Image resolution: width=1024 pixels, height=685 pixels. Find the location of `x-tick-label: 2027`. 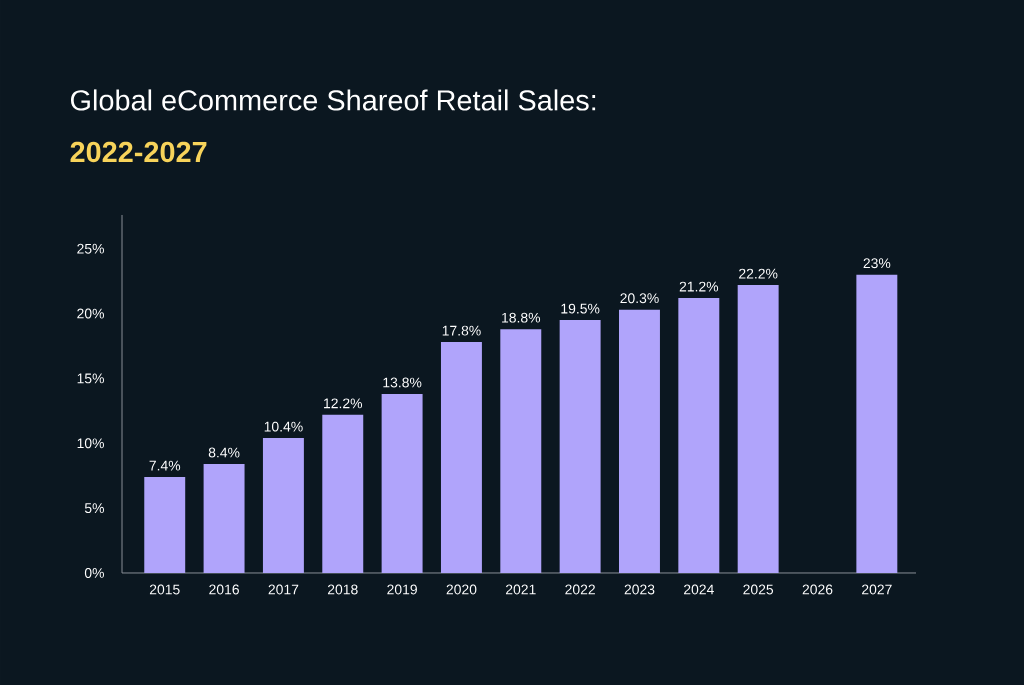

x-tick-label: 2027 is located at coordinates (877, 589).